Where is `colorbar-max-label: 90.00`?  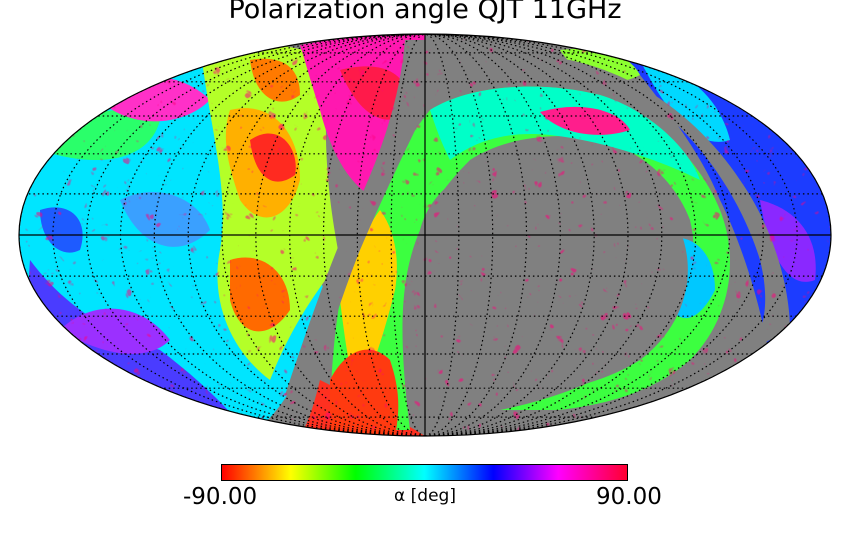 colorbar-max-label: 90.00 is located at coordinates (629, 497).